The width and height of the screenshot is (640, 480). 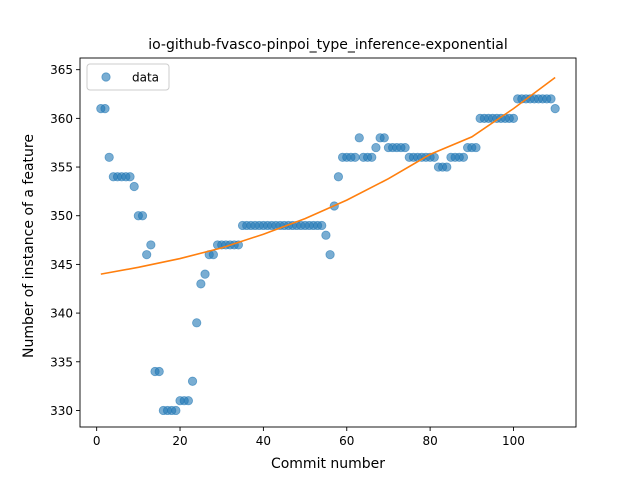 What do you see at coordinates (97, 441) in the screenshot?
I see `x-tick-label: 0` at bounding box center [97, 441].